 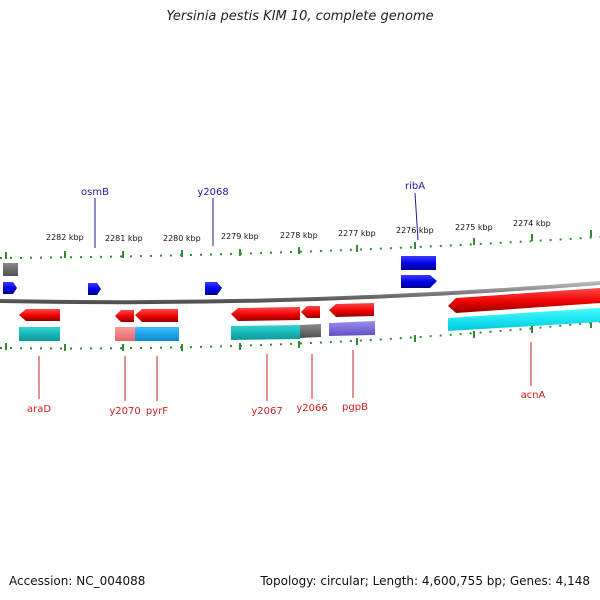 I want to click on gene-arrow-osmB, so click(x=94, y=289).